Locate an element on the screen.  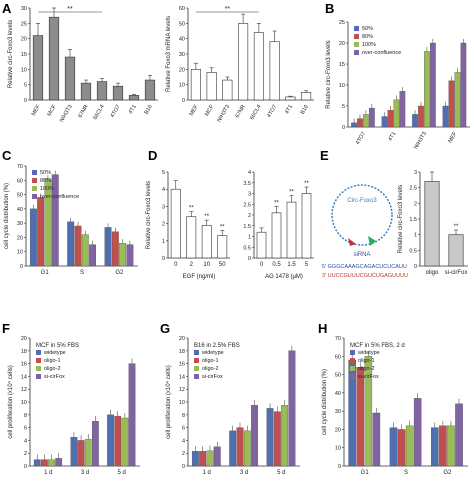
sirna-pair-icon is located at coordinates (372, 241).